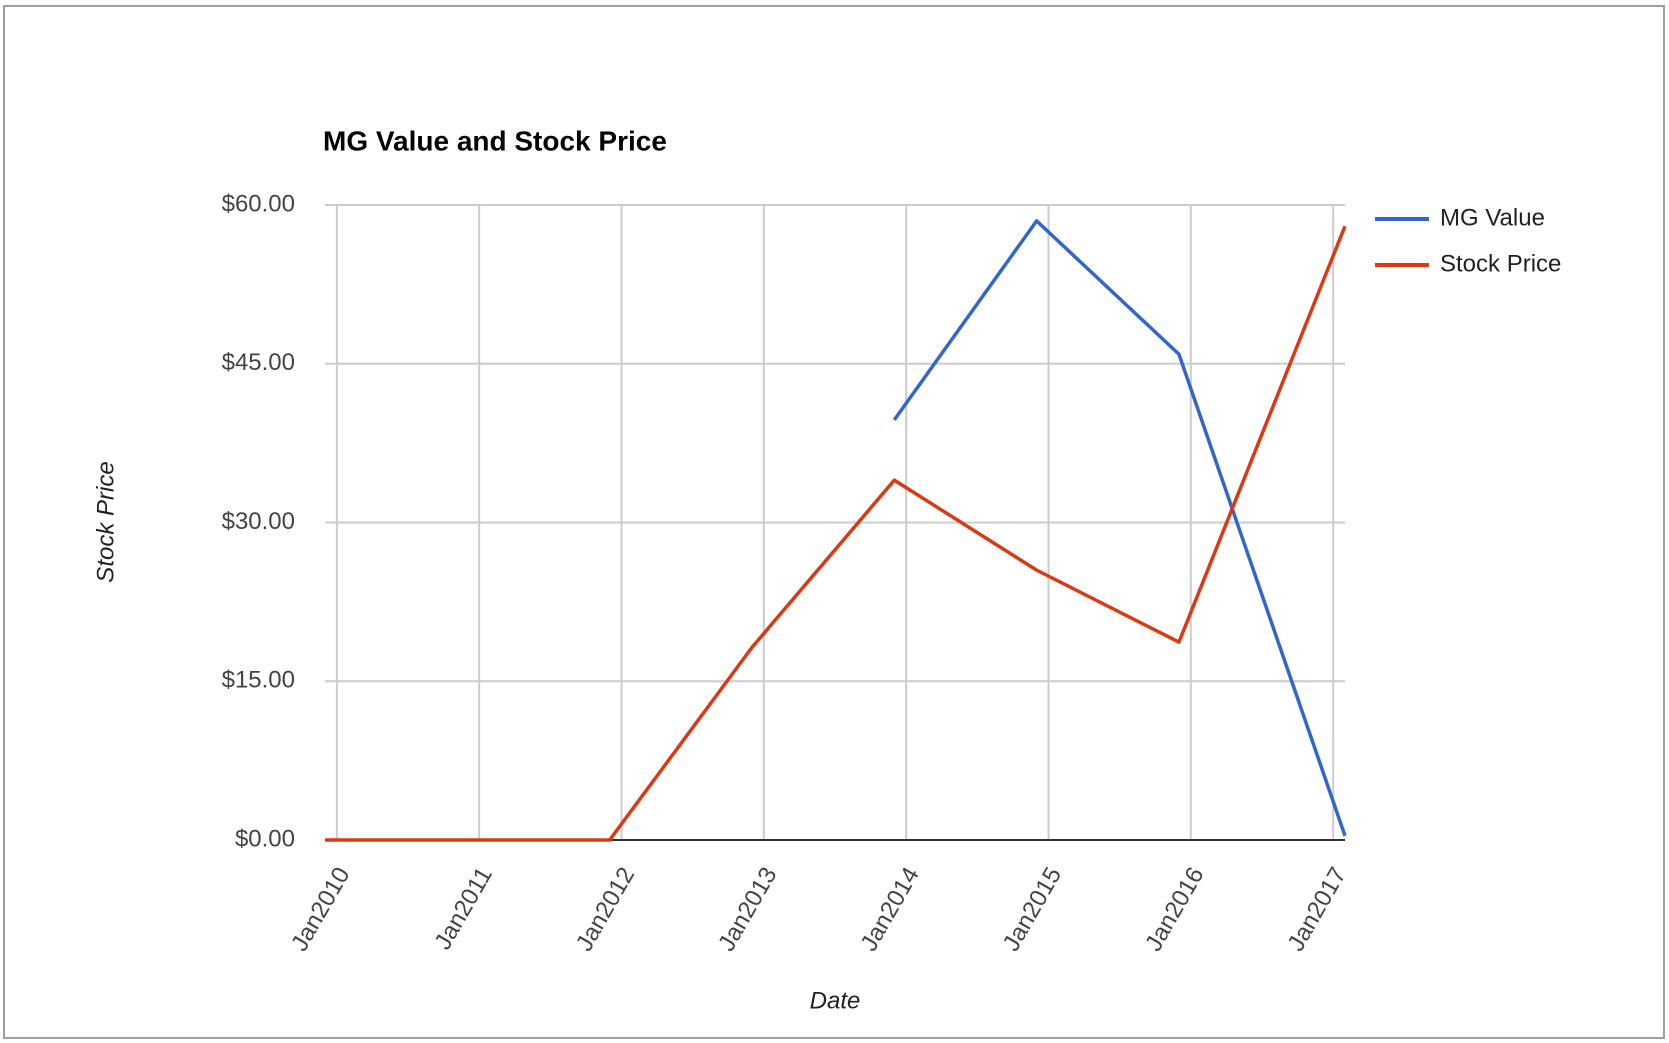  I want to click on legend-label: Stock Price, so click(1500, 263).